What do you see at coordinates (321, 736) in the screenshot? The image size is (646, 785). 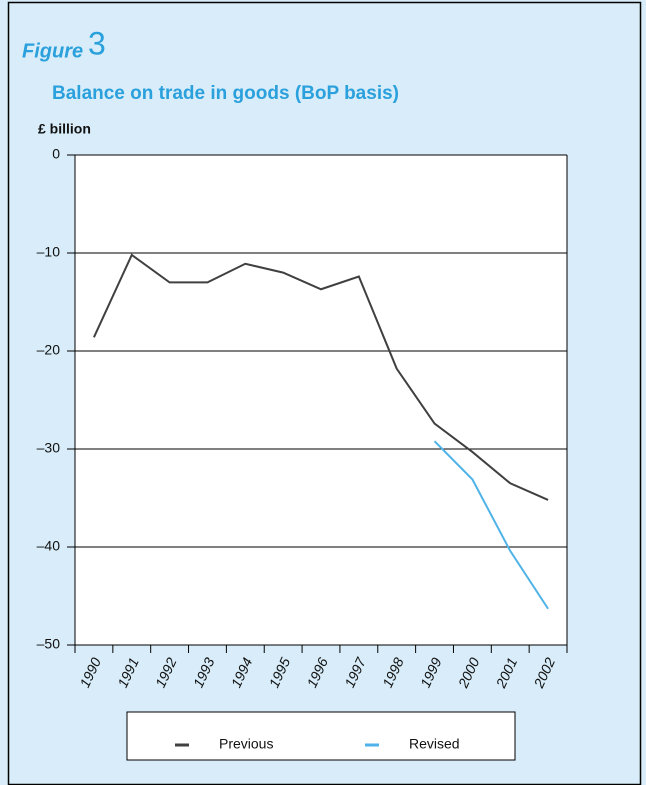 I see `legend` at bounding box center [321, 736].